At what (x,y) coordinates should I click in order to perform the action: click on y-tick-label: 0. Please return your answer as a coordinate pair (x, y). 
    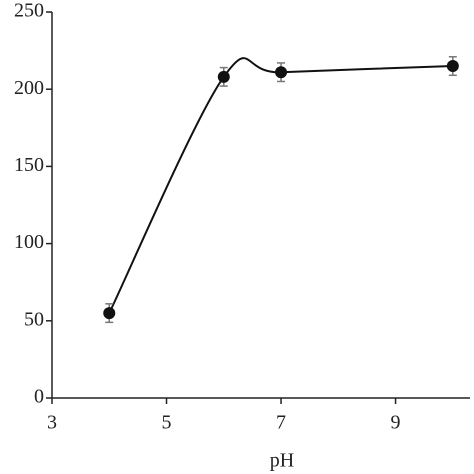
    Looking at the image, I should click on (39, 397).